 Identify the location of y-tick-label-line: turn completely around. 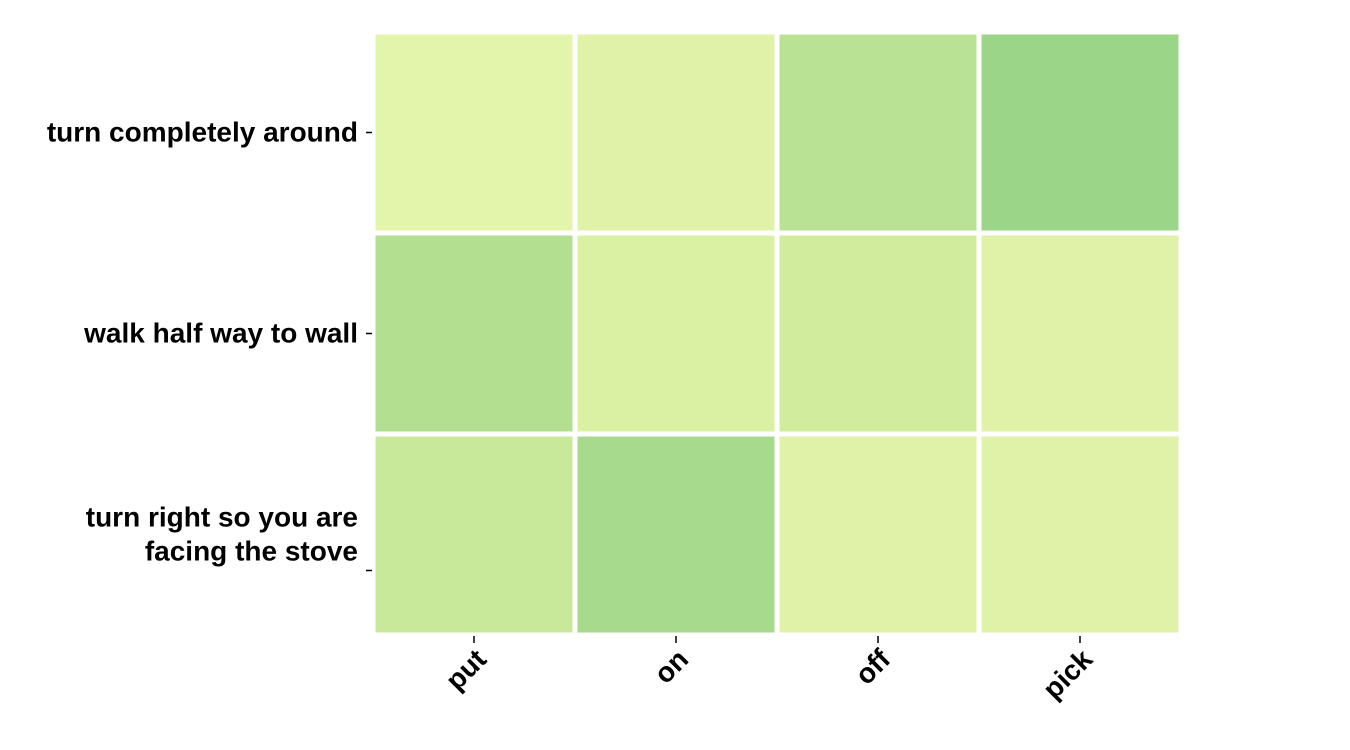
(202, 132).